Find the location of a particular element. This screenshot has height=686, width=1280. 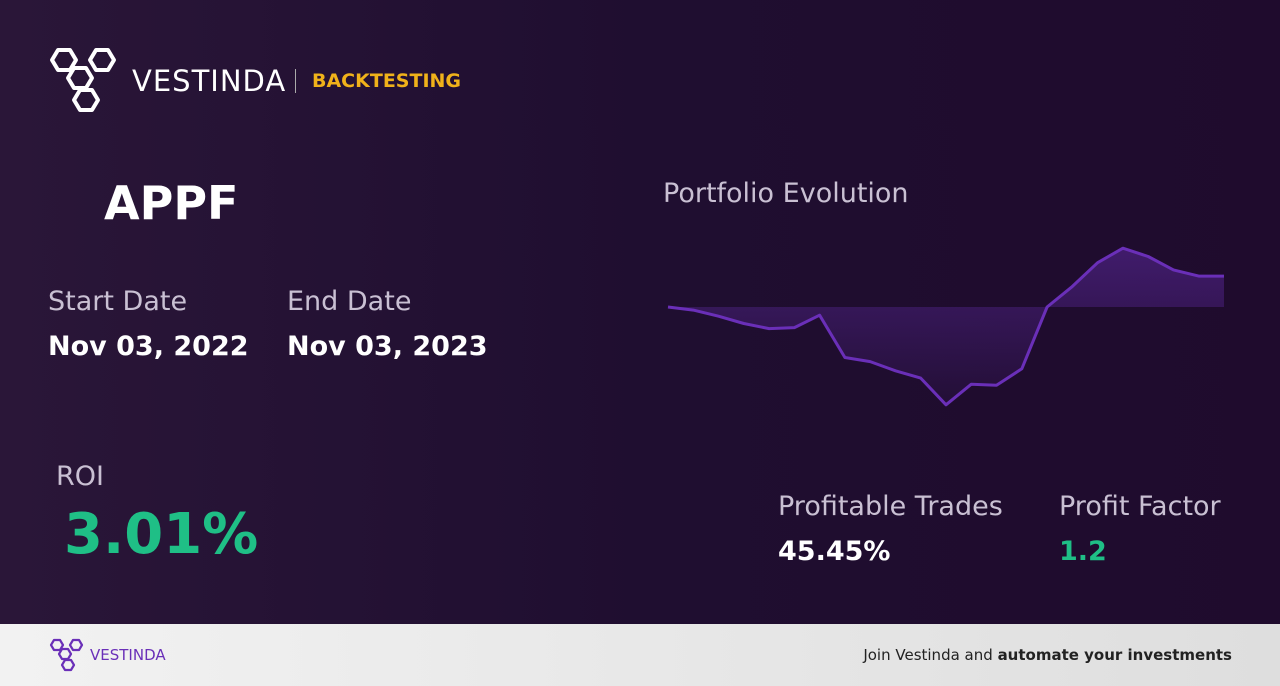

line is located at coordinates (945, 326).